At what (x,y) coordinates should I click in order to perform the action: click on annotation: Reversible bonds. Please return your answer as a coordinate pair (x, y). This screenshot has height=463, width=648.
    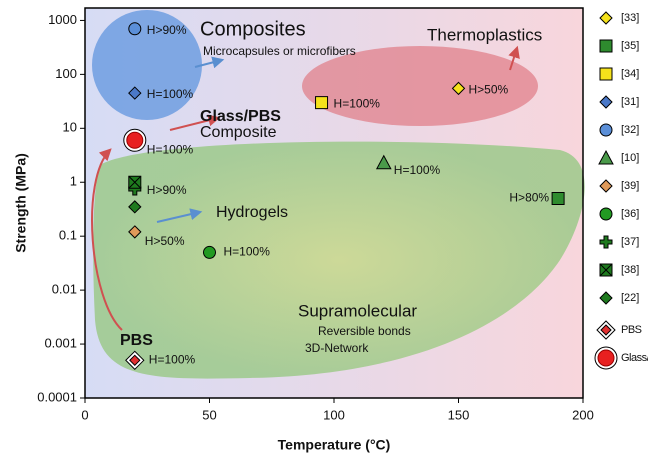
    Looking at the image, I should click on (364, 331).